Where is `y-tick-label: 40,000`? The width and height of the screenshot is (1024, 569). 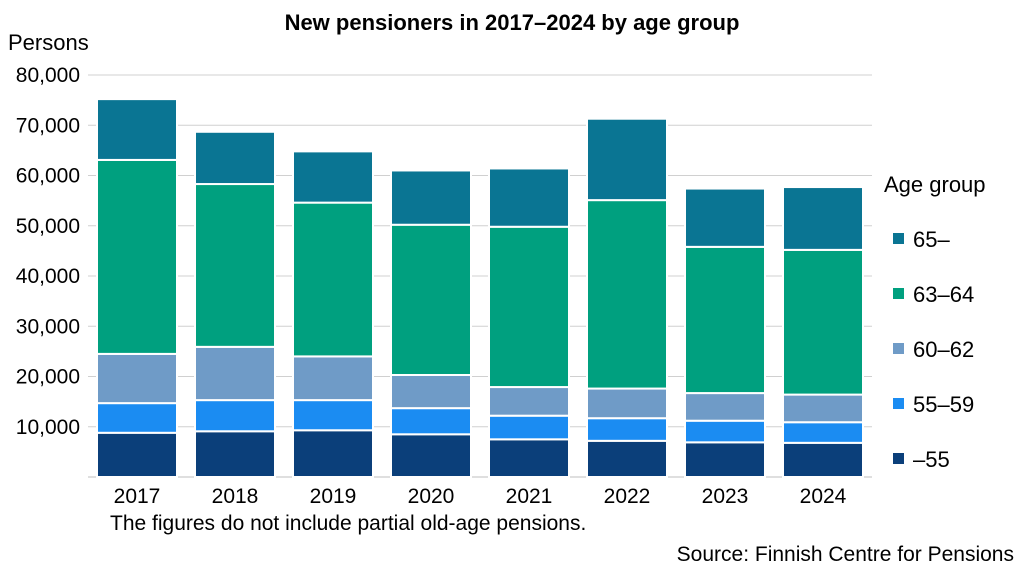 y-tick-label: 40,000 is located at coordinates (48, 276).